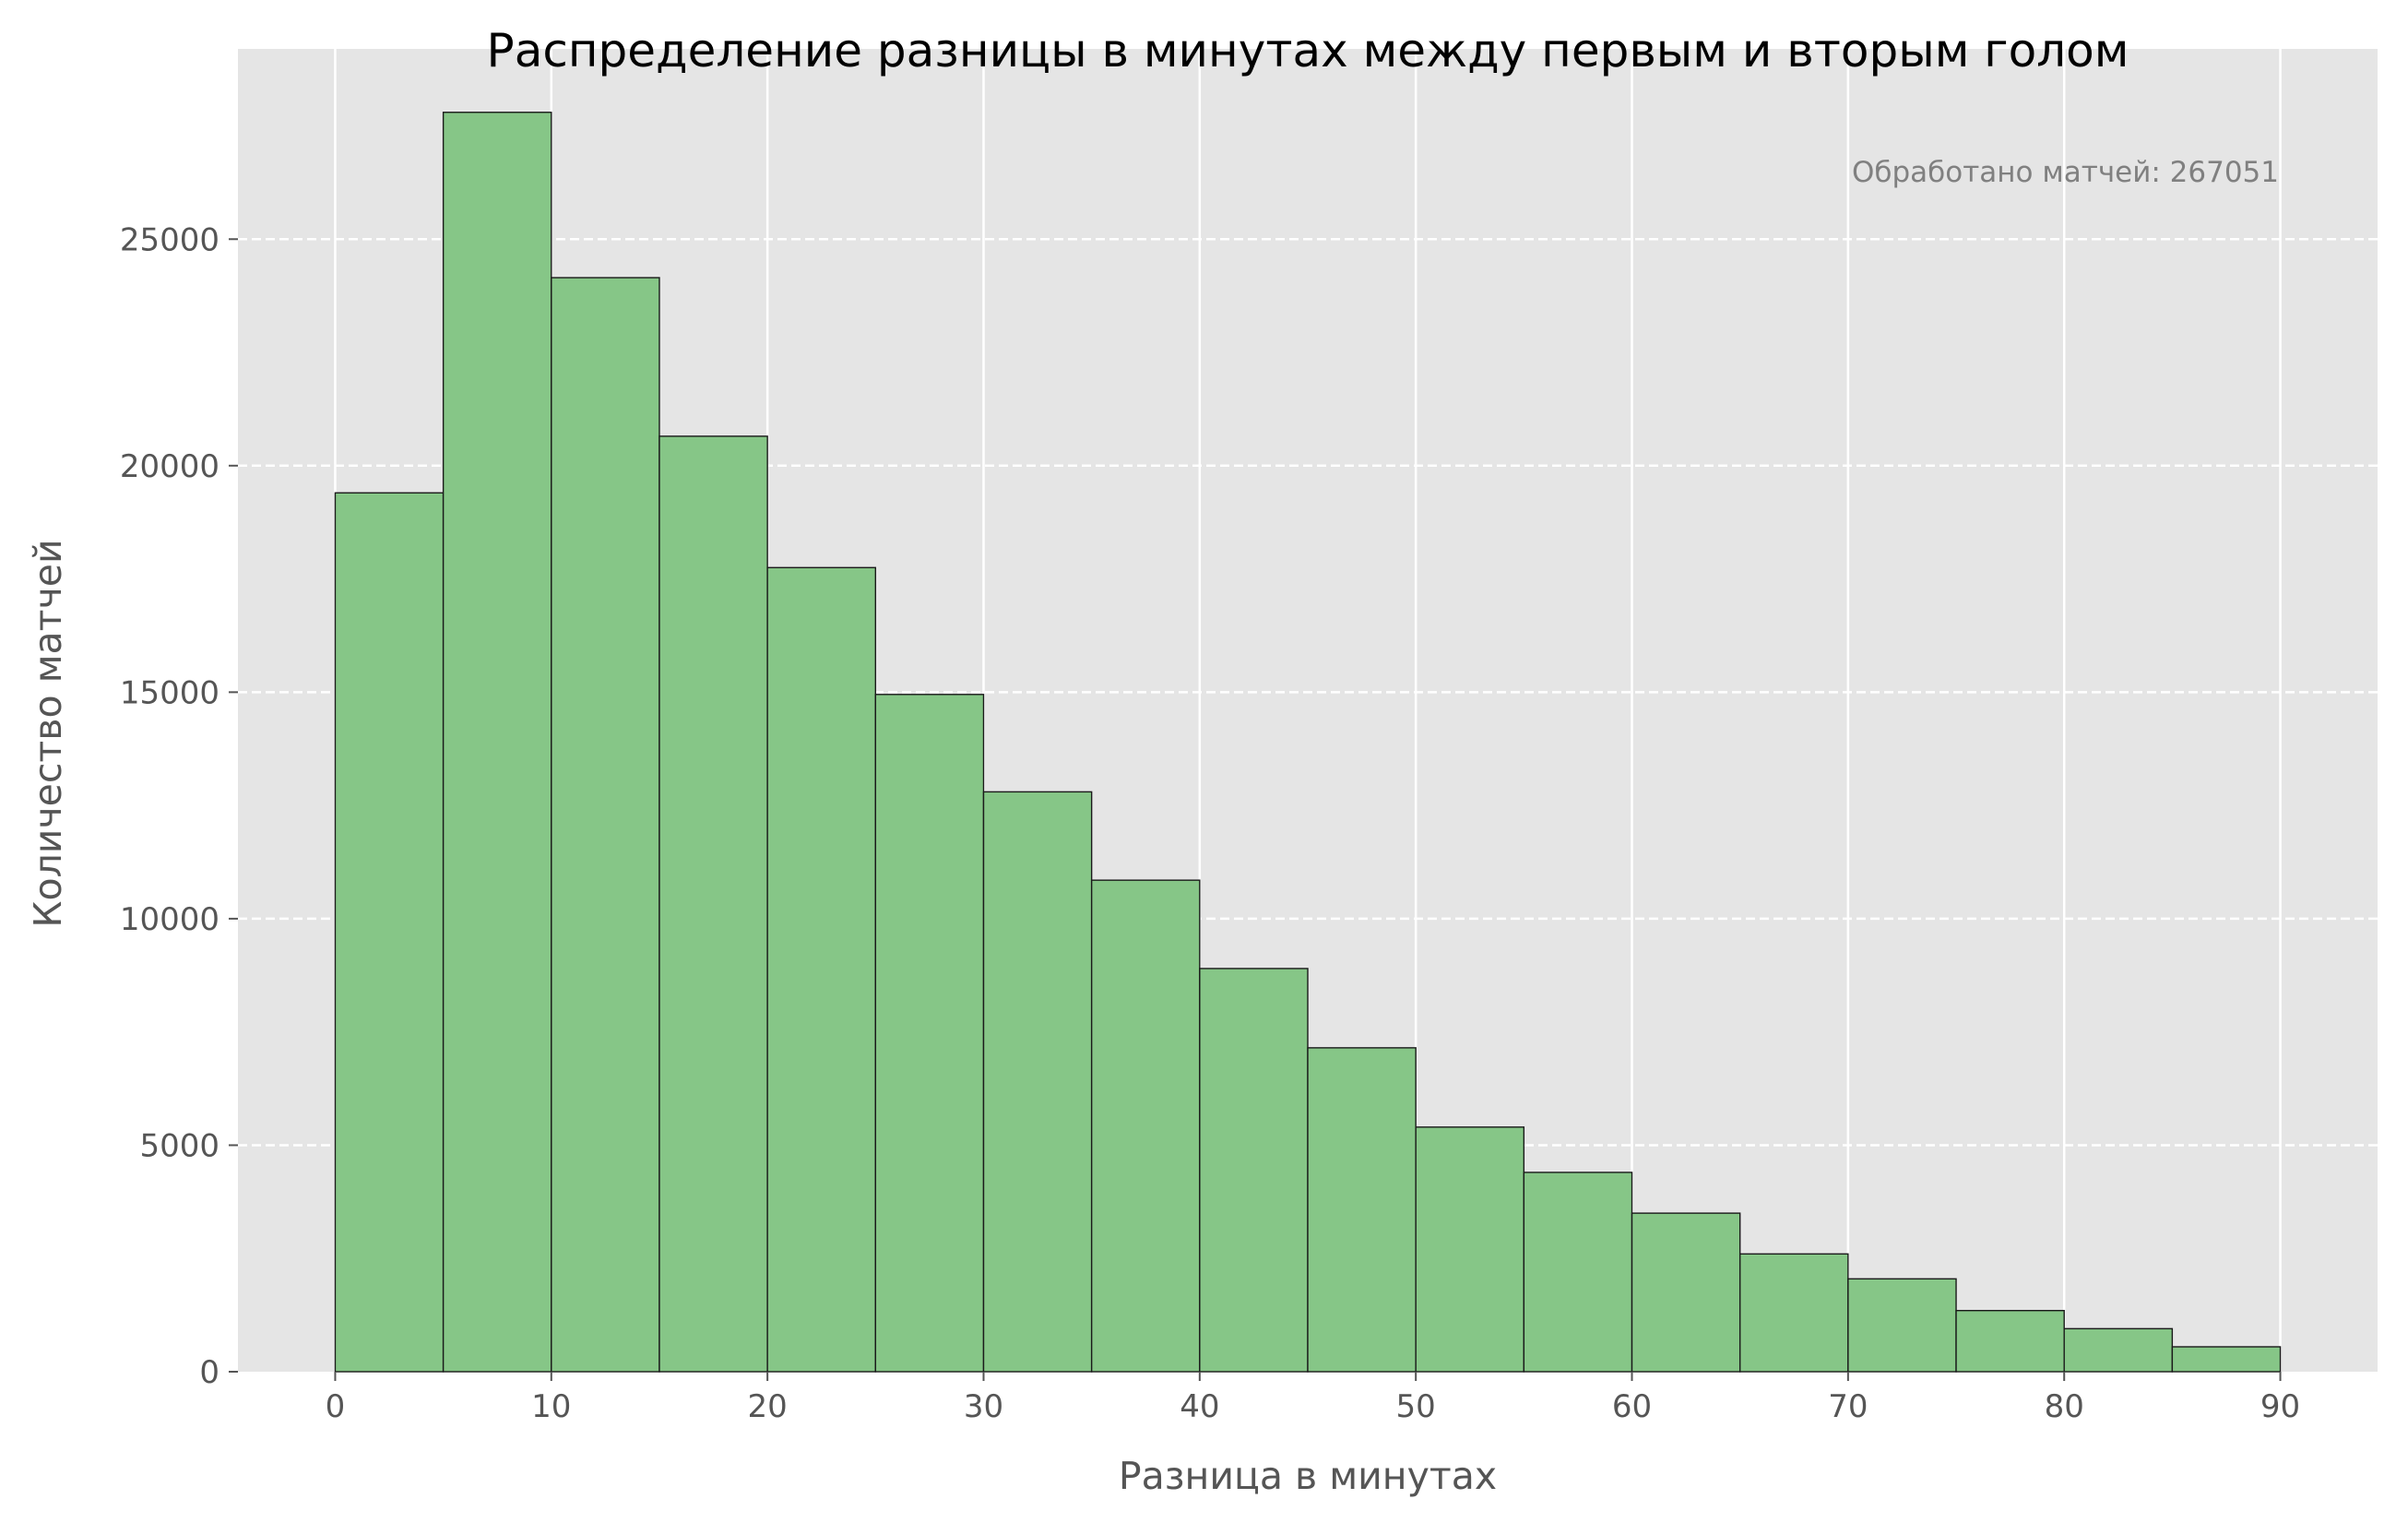 The height and width of the screenshot is (1523, 2408). I want to click on x-axis-ticks: 0 10 20 30 40 50 60 70 80 90, so click(1313, 1398).